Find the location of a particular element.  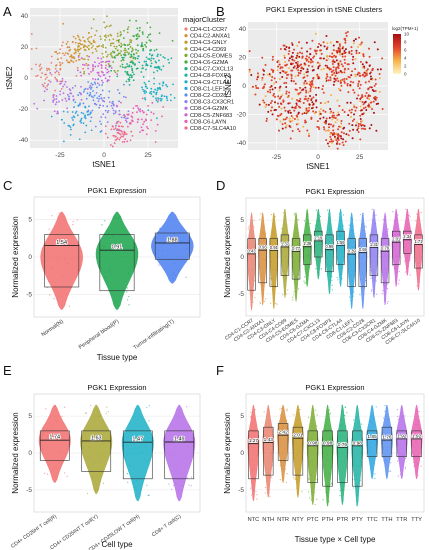

x-axis-label: tSNE1 is located at coordinates (318, 166).